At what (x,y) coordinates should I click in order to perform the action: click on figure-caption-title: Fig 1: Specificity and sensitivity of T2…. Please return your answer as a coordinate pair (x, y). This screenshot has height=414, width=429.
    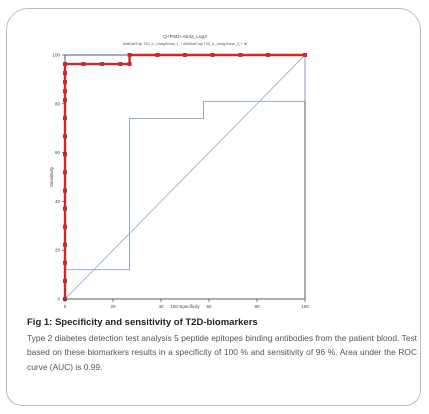
    Looking at the image, I should click on (142, 322).